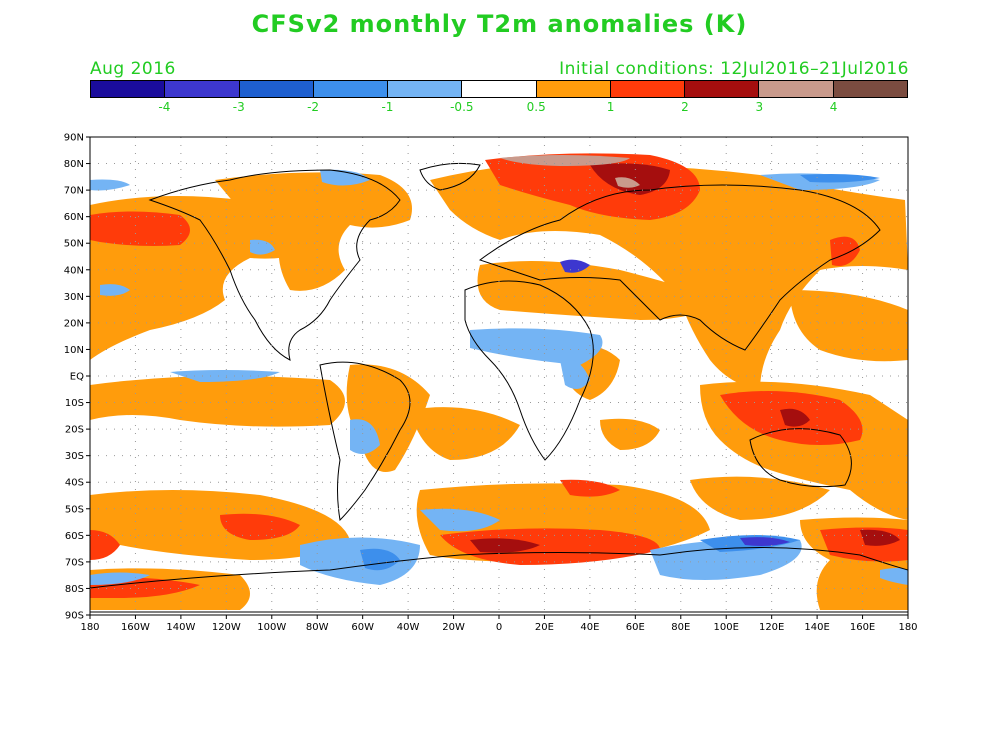  What do you see at coordinates (74, 270) in the screenshot?
I see `latitude-label: 40N` at bounding box center [74, 270].